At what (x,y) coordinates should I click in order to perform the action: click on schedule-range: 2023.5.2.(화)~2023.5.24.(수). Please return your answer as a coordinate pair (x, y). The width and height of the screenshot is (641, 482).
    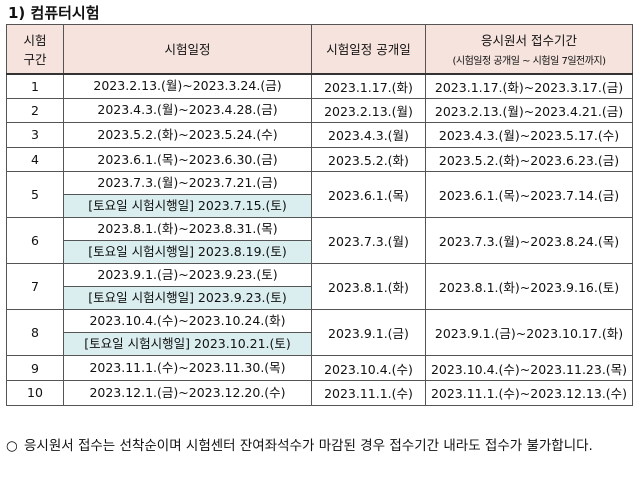
    Looking at the image, I should click on (187, 134).